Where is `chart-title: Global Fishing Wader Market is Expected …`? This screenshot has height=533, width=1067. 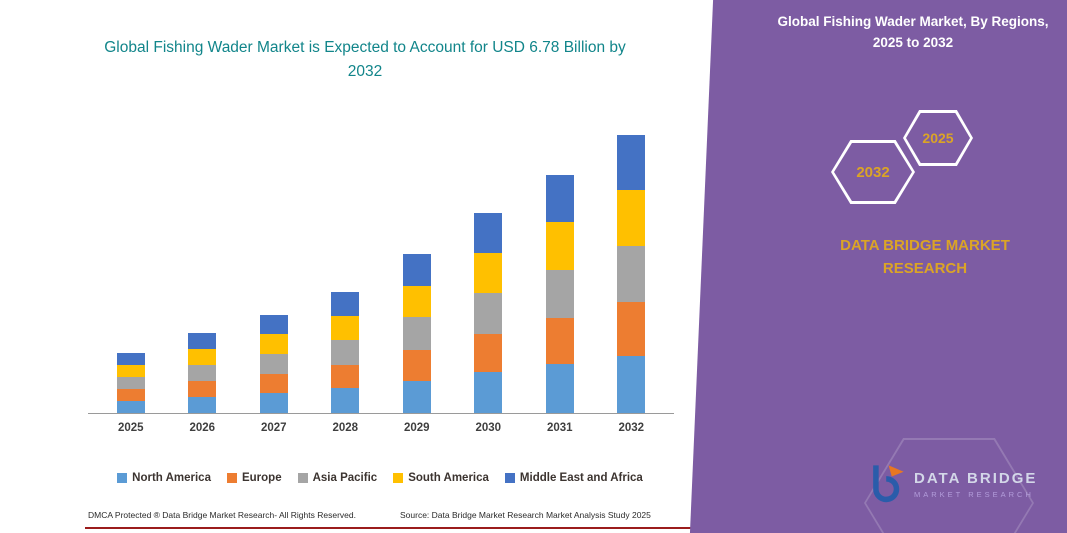 chart-title: Global Fishing Wader Market is Expected … is located at coordinates (365, 60).